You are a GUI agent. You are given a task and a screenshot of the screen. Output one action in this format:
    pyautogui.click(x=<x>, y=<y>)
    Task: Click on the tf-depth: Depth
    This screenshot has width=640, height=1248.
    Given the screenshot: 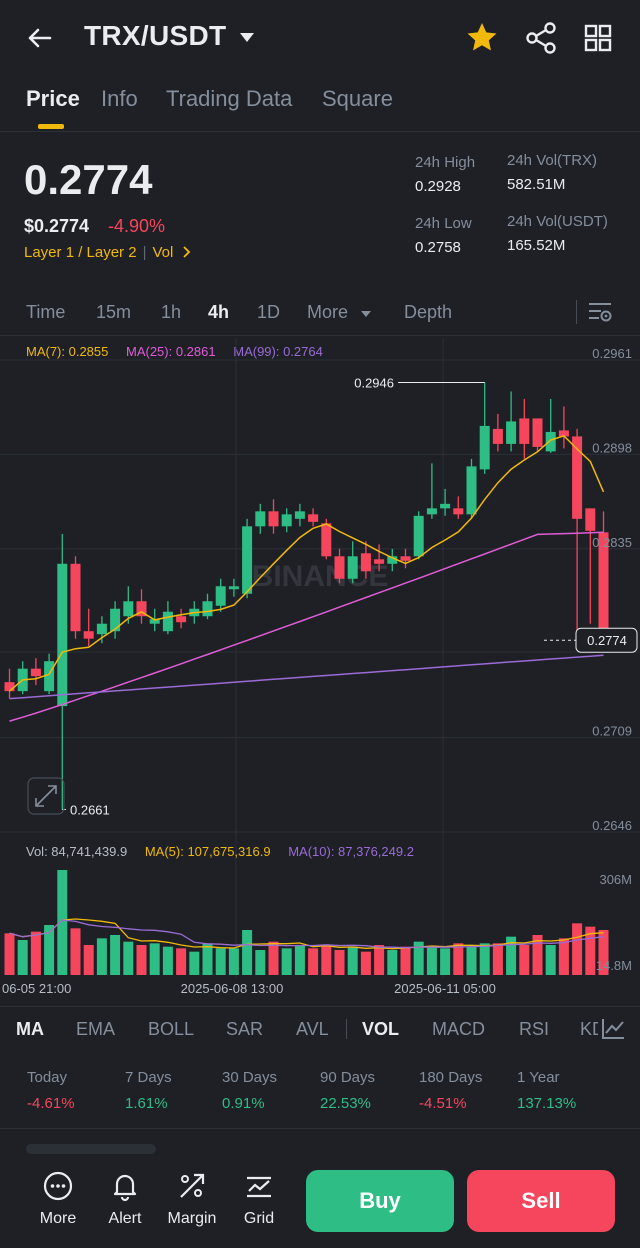 What is the action you would take?
    pyautogui.click(x=428, y=312)
    